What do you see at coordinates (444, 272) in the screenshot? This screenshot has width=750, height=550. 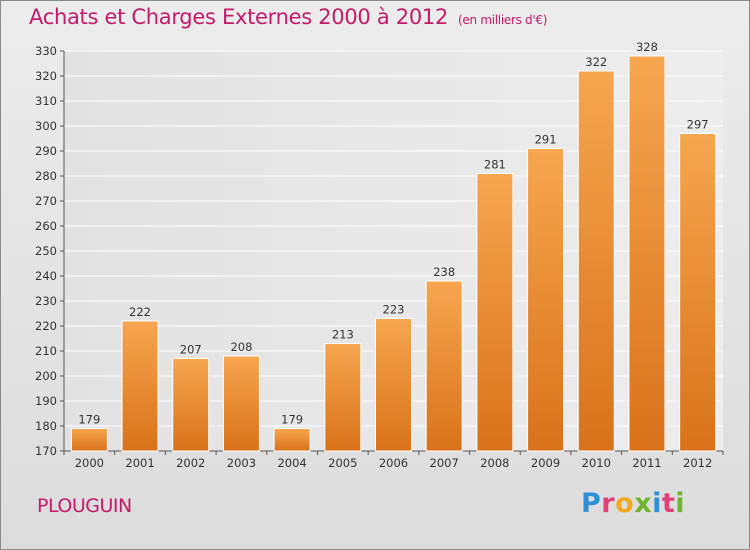 I see `bar-value-label: 238` at bounding box center [444, 272].